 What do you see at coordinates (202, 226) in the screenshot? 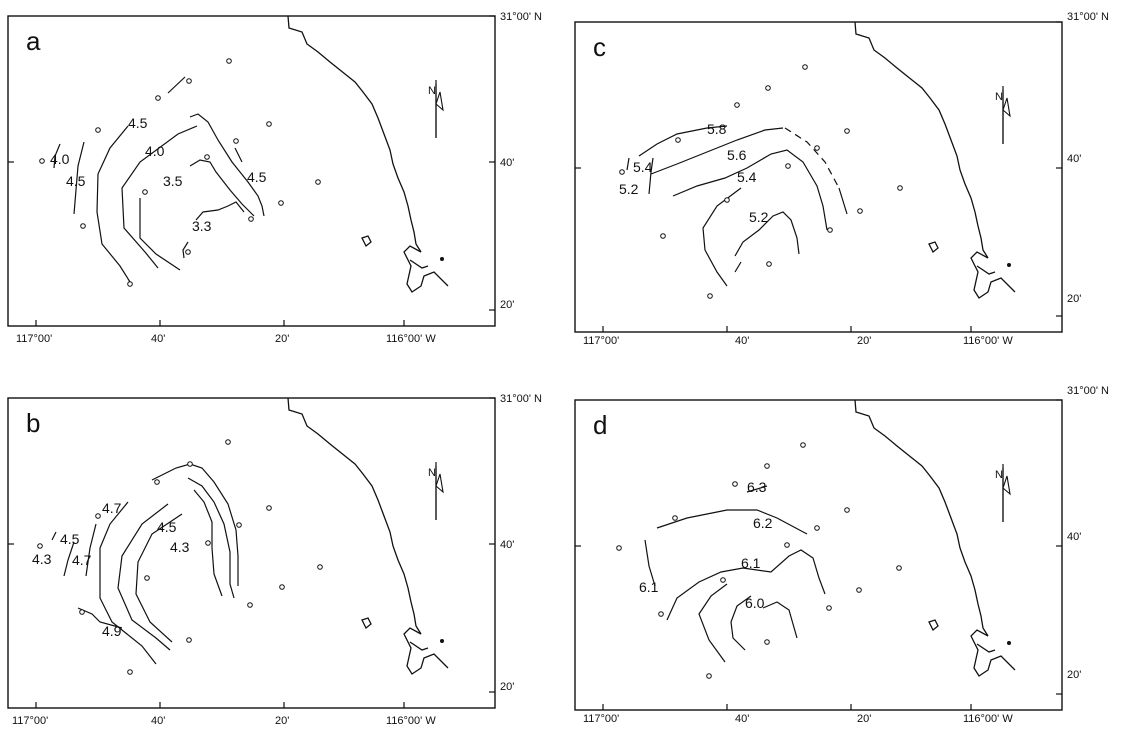
I see `contour-label: 3.3` at bounding box center [202, 226].